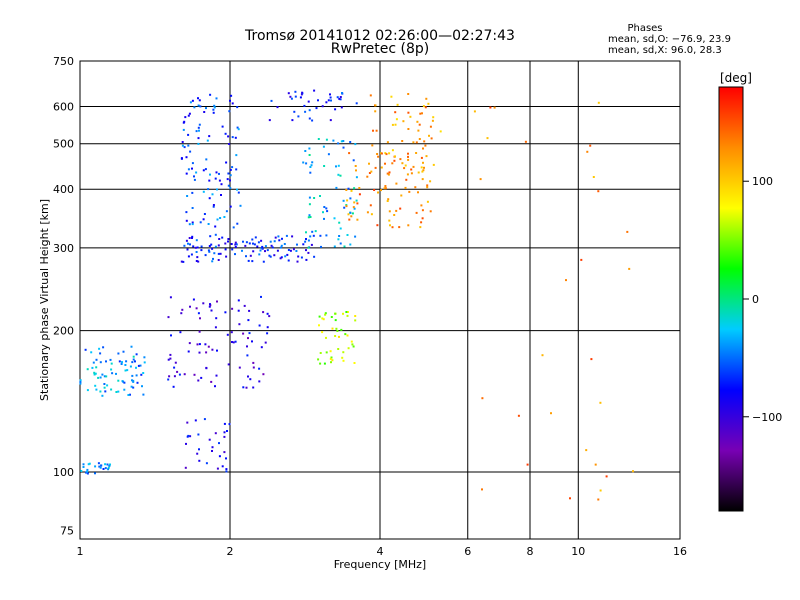  I want to click on x-axis-ticks: 1 2 4 6 8 10 16, so click(382, 551).